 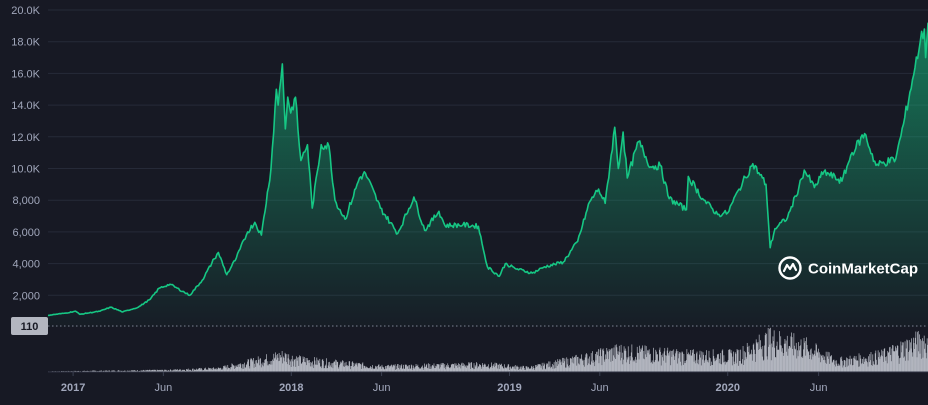 I want to click on y-tick-label: 6,000, so click(x=26, y=233).